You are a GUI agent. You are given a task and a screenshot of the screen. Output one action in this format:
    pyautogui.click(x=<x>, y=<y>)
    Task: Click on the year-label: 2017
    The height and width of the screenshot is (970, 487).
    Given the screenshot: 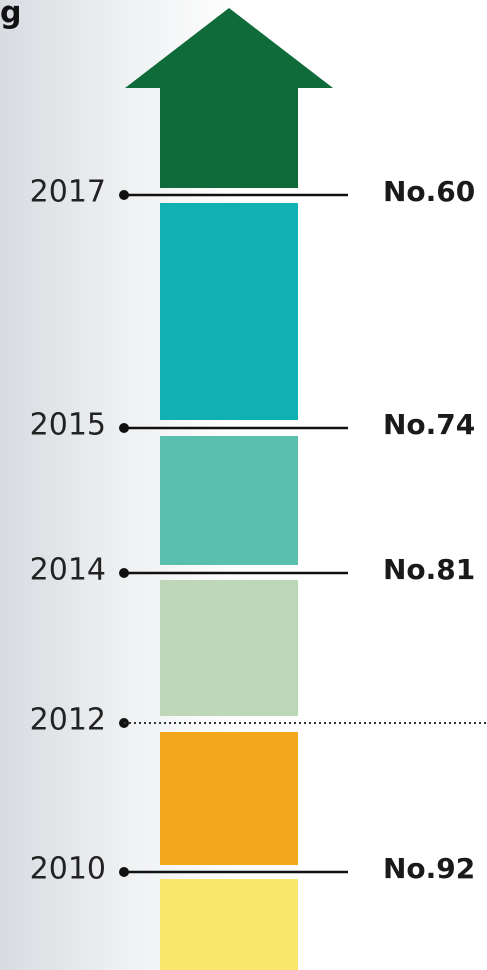 What is the action you would take?
    pyautogui.click(x=68, y=192)
    